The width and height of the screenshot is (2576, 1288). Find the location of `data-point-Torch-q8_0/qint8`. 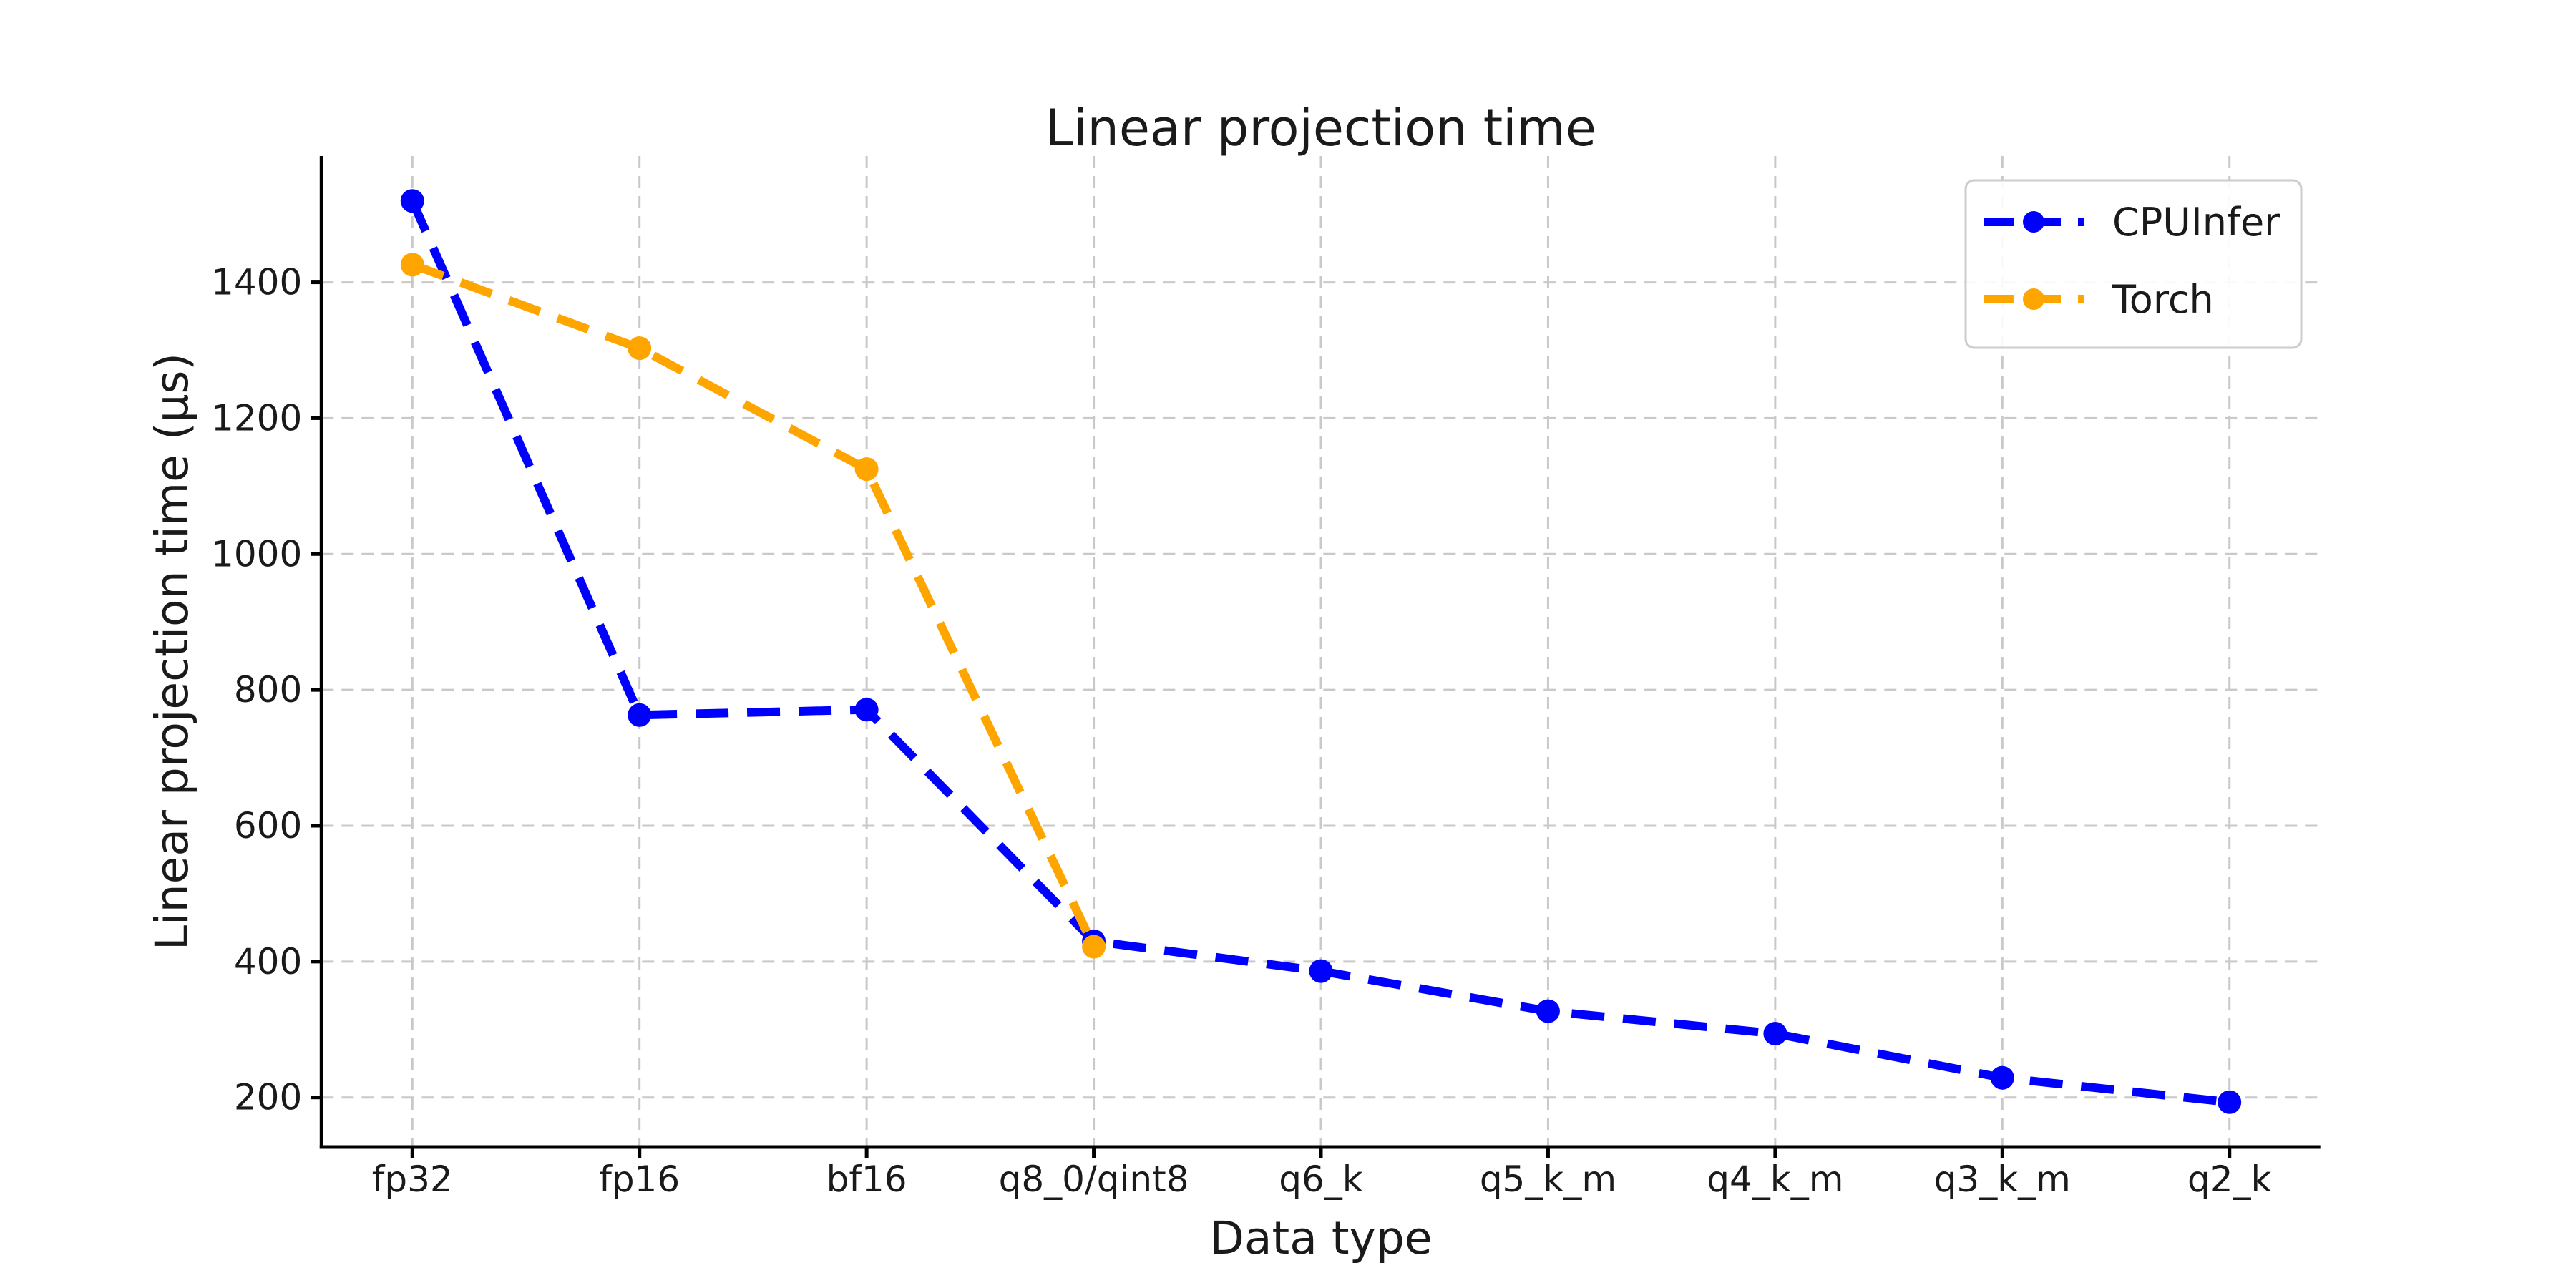

data-point-Torch-q8_0/qint8 is located at coordinates (1094, 947).